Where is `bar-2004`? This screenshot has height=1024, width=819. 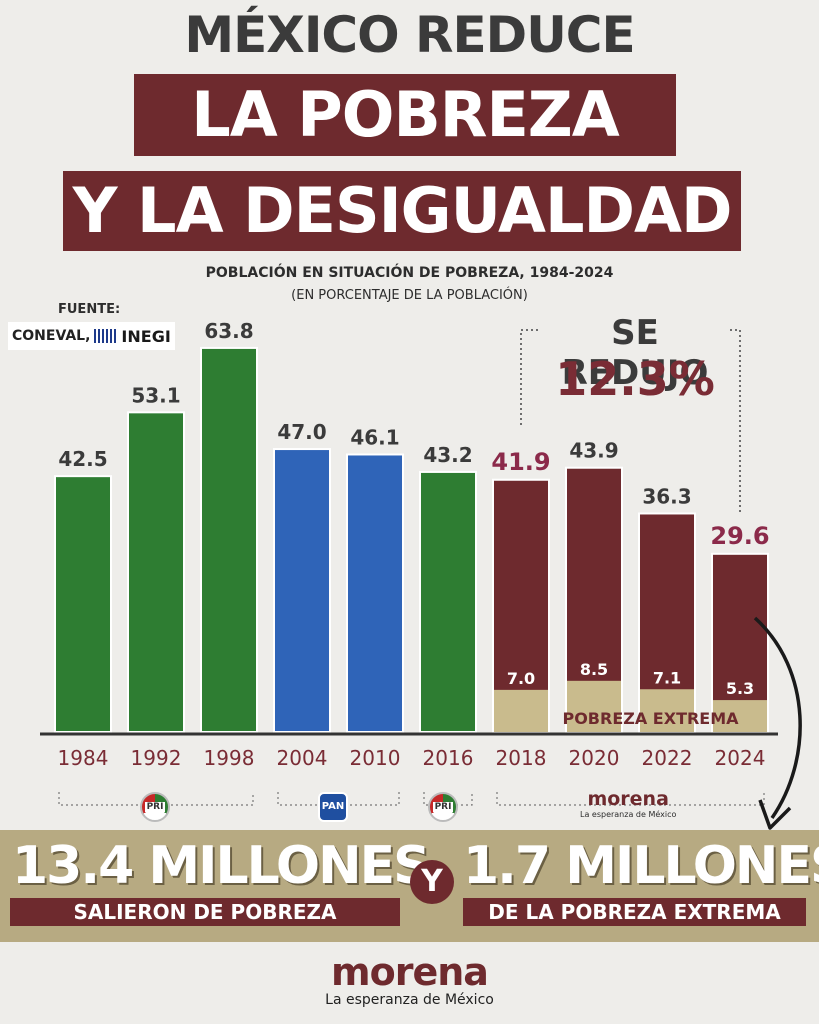
bar-2004 is located at coordinates (302, 590).